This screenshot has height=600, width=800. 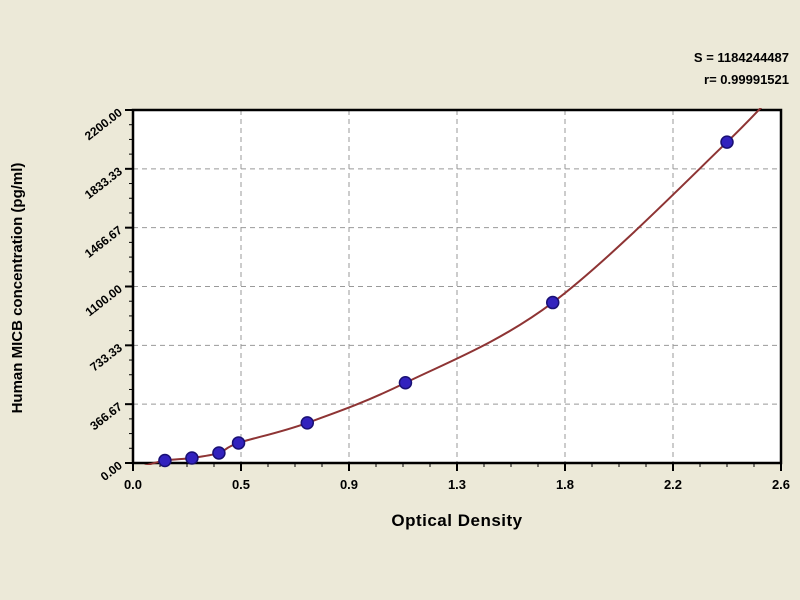 What do you see at coordinates (673, 484) in the screenshot?
I see `x-tick-label: 2.2` at bounding box center [673, 484].